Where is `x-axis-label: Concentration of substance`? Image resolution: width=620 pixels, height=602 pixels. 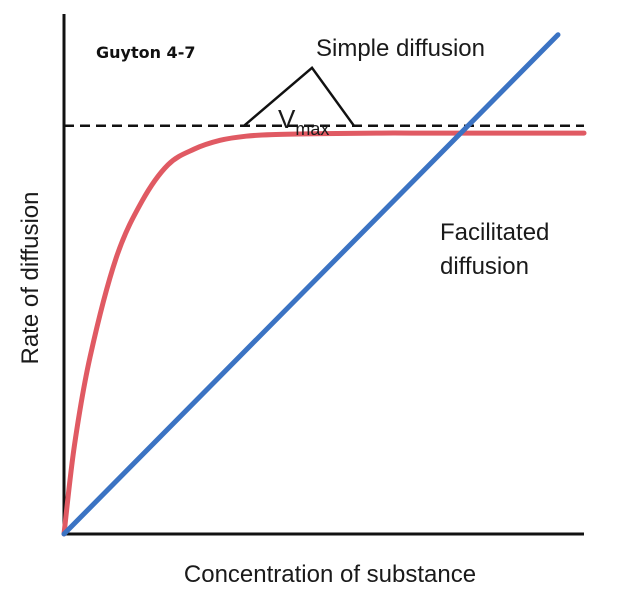
x-axis-label: Concentration of substance is located at coordinates (330, 574).